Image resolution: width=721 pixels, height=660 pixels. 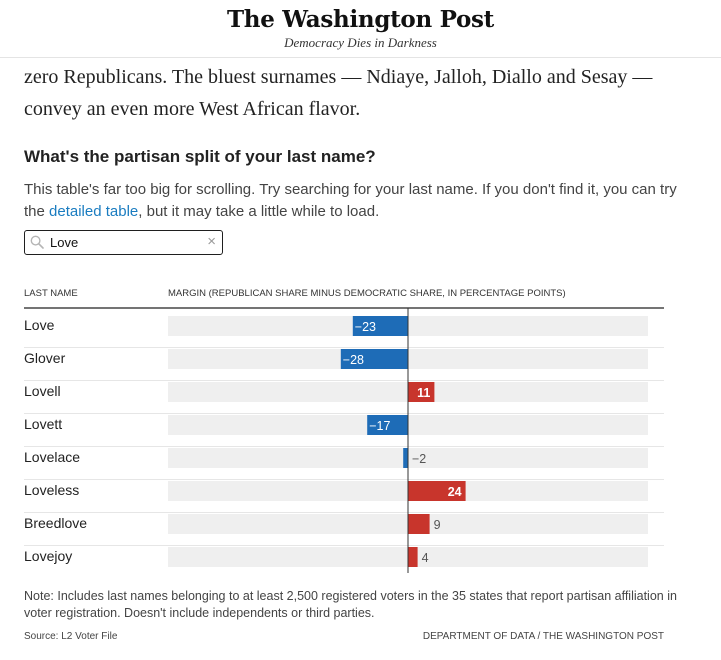 I want to click on table-row: Lovelace −2, so click(x=344, y=464).